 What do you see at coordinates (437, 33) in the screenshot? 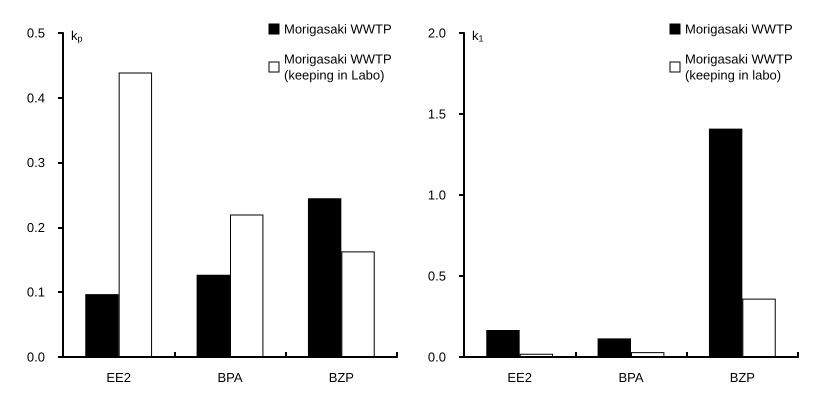
I see `y-tick-label: 2.0` at bounding box center [437, 33].